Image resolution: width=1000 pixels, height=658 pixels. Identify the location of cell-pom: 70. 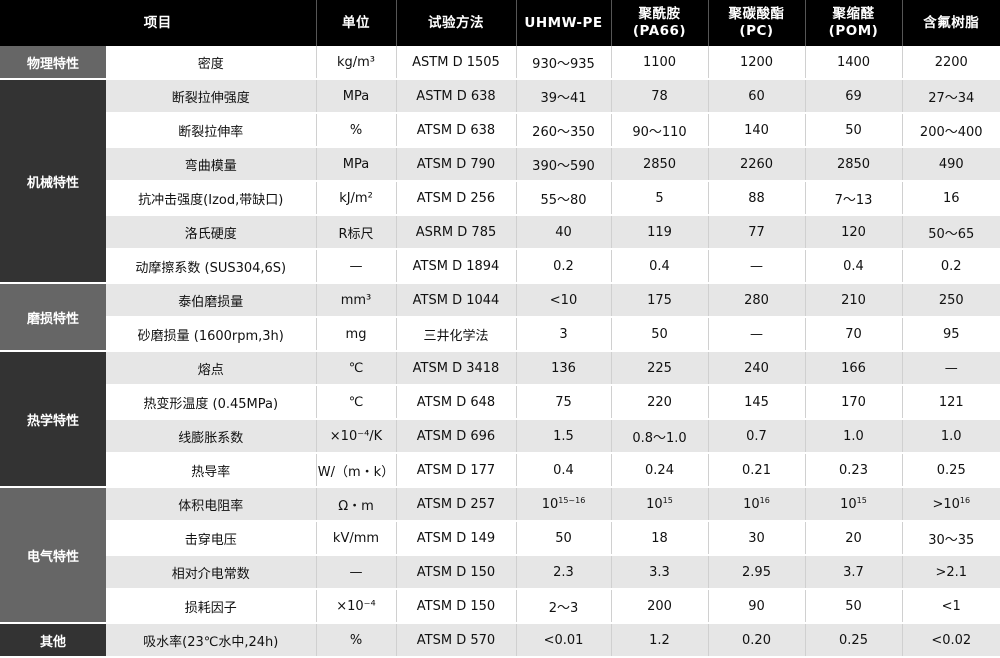
(854, 334).